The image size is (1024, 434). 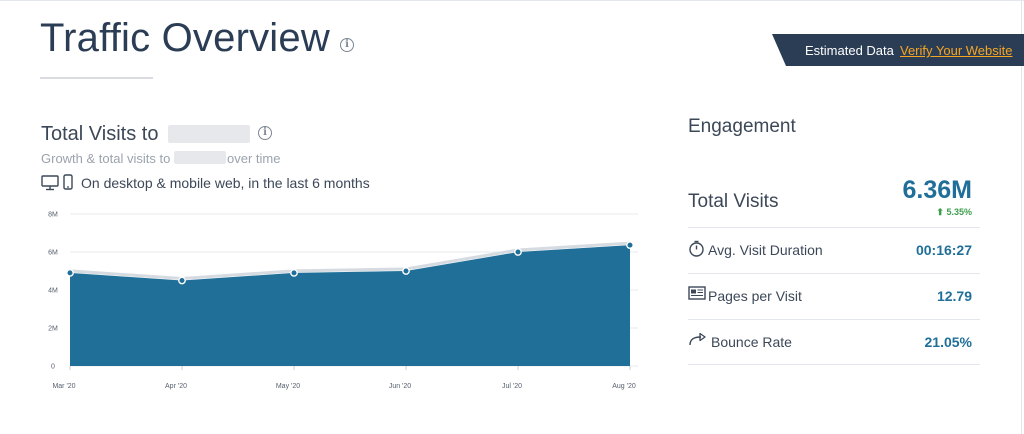 I want to click on metric-value: 21.05%, so click(x=948, y=342).